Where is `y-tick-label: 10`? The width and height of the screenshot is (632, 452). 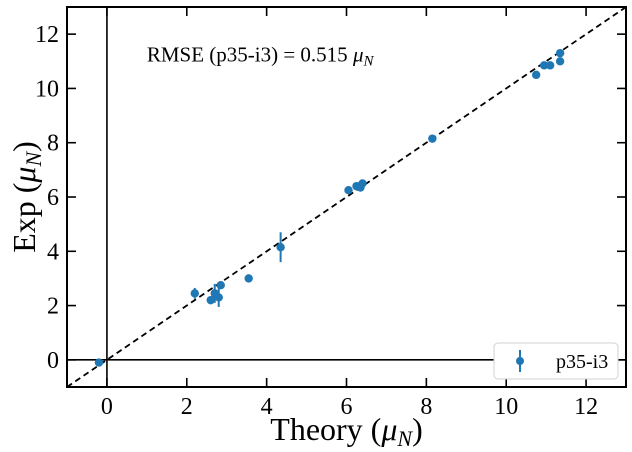 y-tick-label: 10 is located at coordinates (47, 89).